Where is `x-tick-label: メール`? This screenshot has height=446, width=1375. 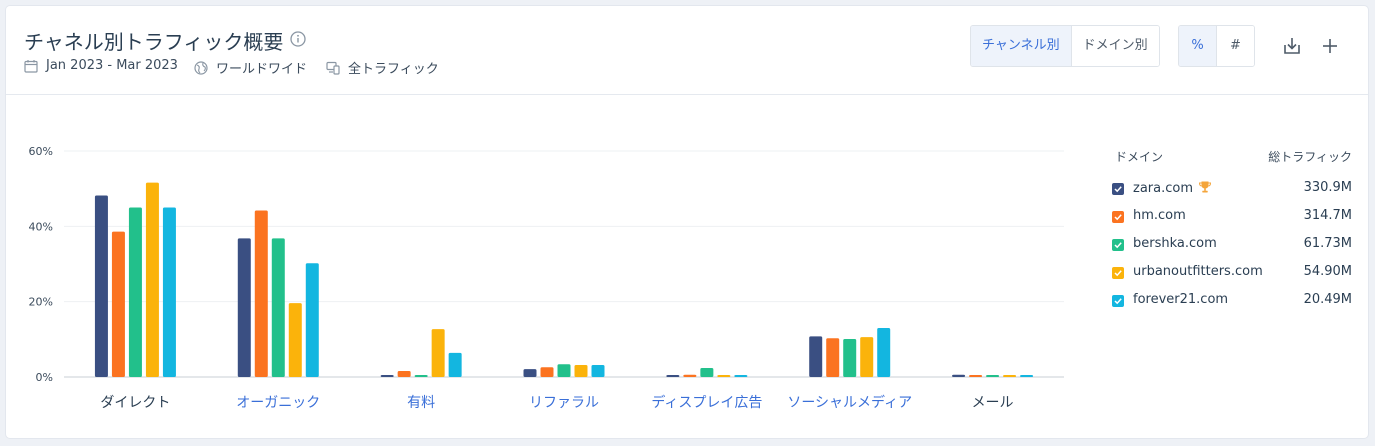 x-tick-label: メール is located at coordinates (993, 403).